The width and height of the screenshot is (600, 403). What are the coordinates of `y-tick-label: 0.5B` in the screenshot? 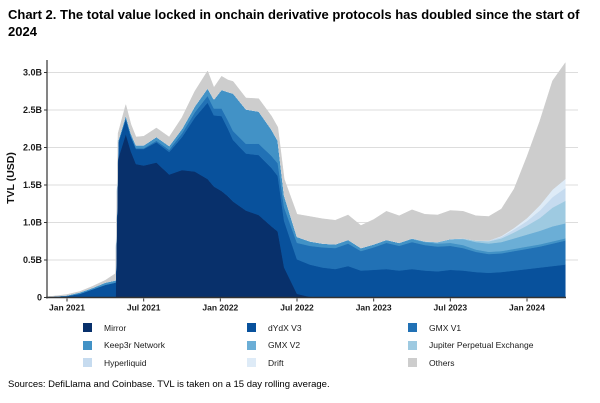 It's located at (33, 260).